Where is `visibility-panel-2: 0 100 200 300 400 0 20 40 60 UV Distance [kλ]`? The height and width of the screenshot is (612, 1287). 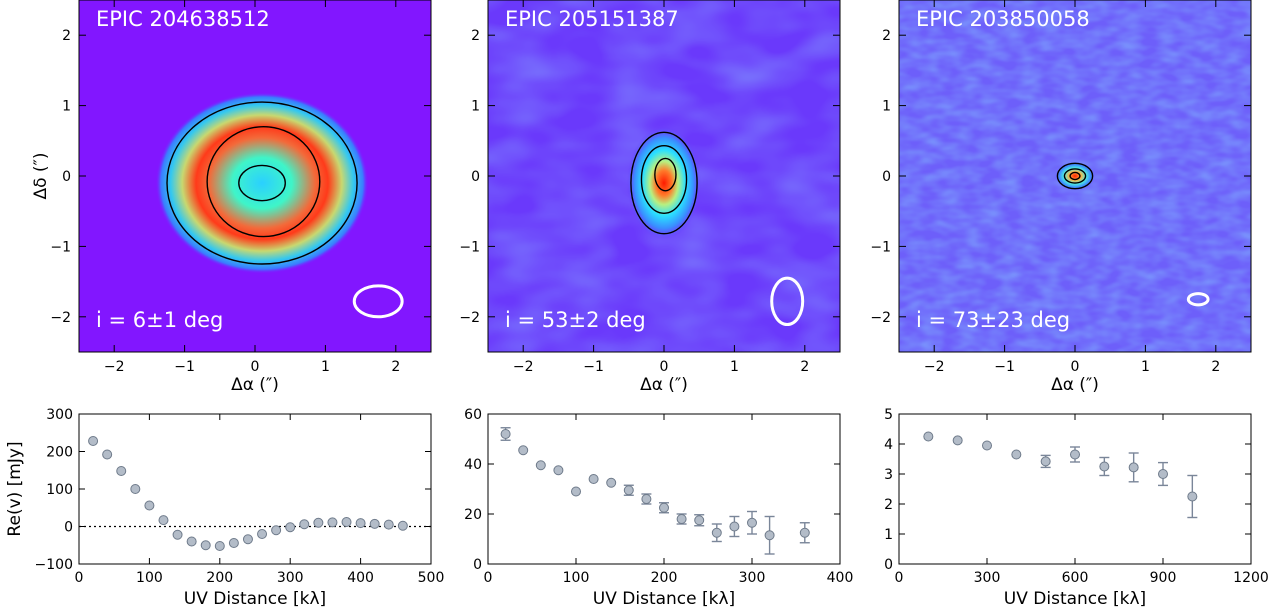
visibility-panel-2: 0 100 200 300 400 0 20 40 60 UV Distance [kλ] is located at coordinates (658, 508).